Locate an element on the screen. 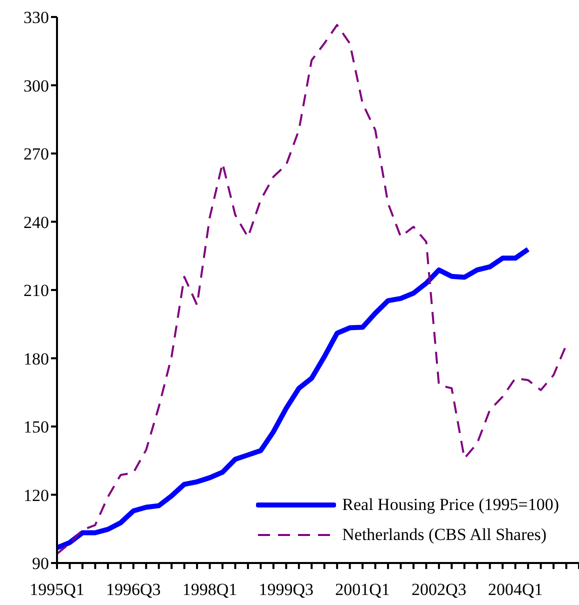 The width and height of the screenshot is (579, 605). y-tick-label: 180 is located at coordinates (36, 358).